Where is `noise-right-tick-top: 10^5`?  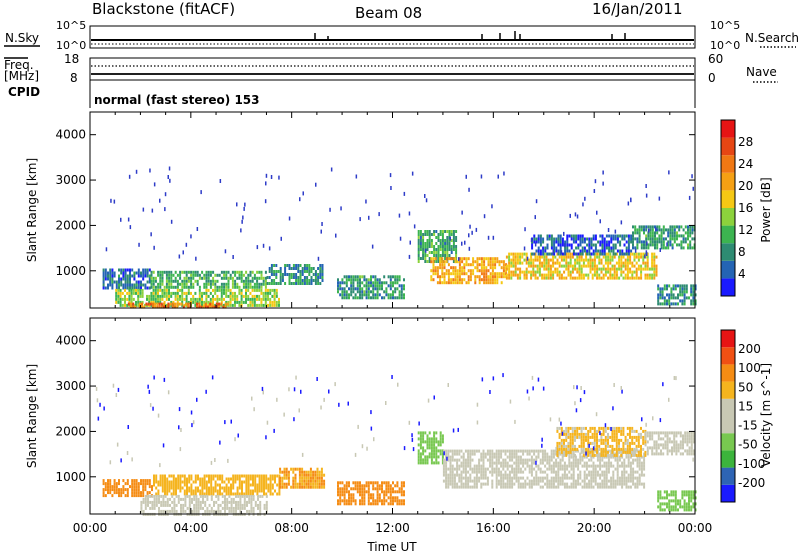 noise-right-tick-top: 10^5 is located at coordinates (725, 25).